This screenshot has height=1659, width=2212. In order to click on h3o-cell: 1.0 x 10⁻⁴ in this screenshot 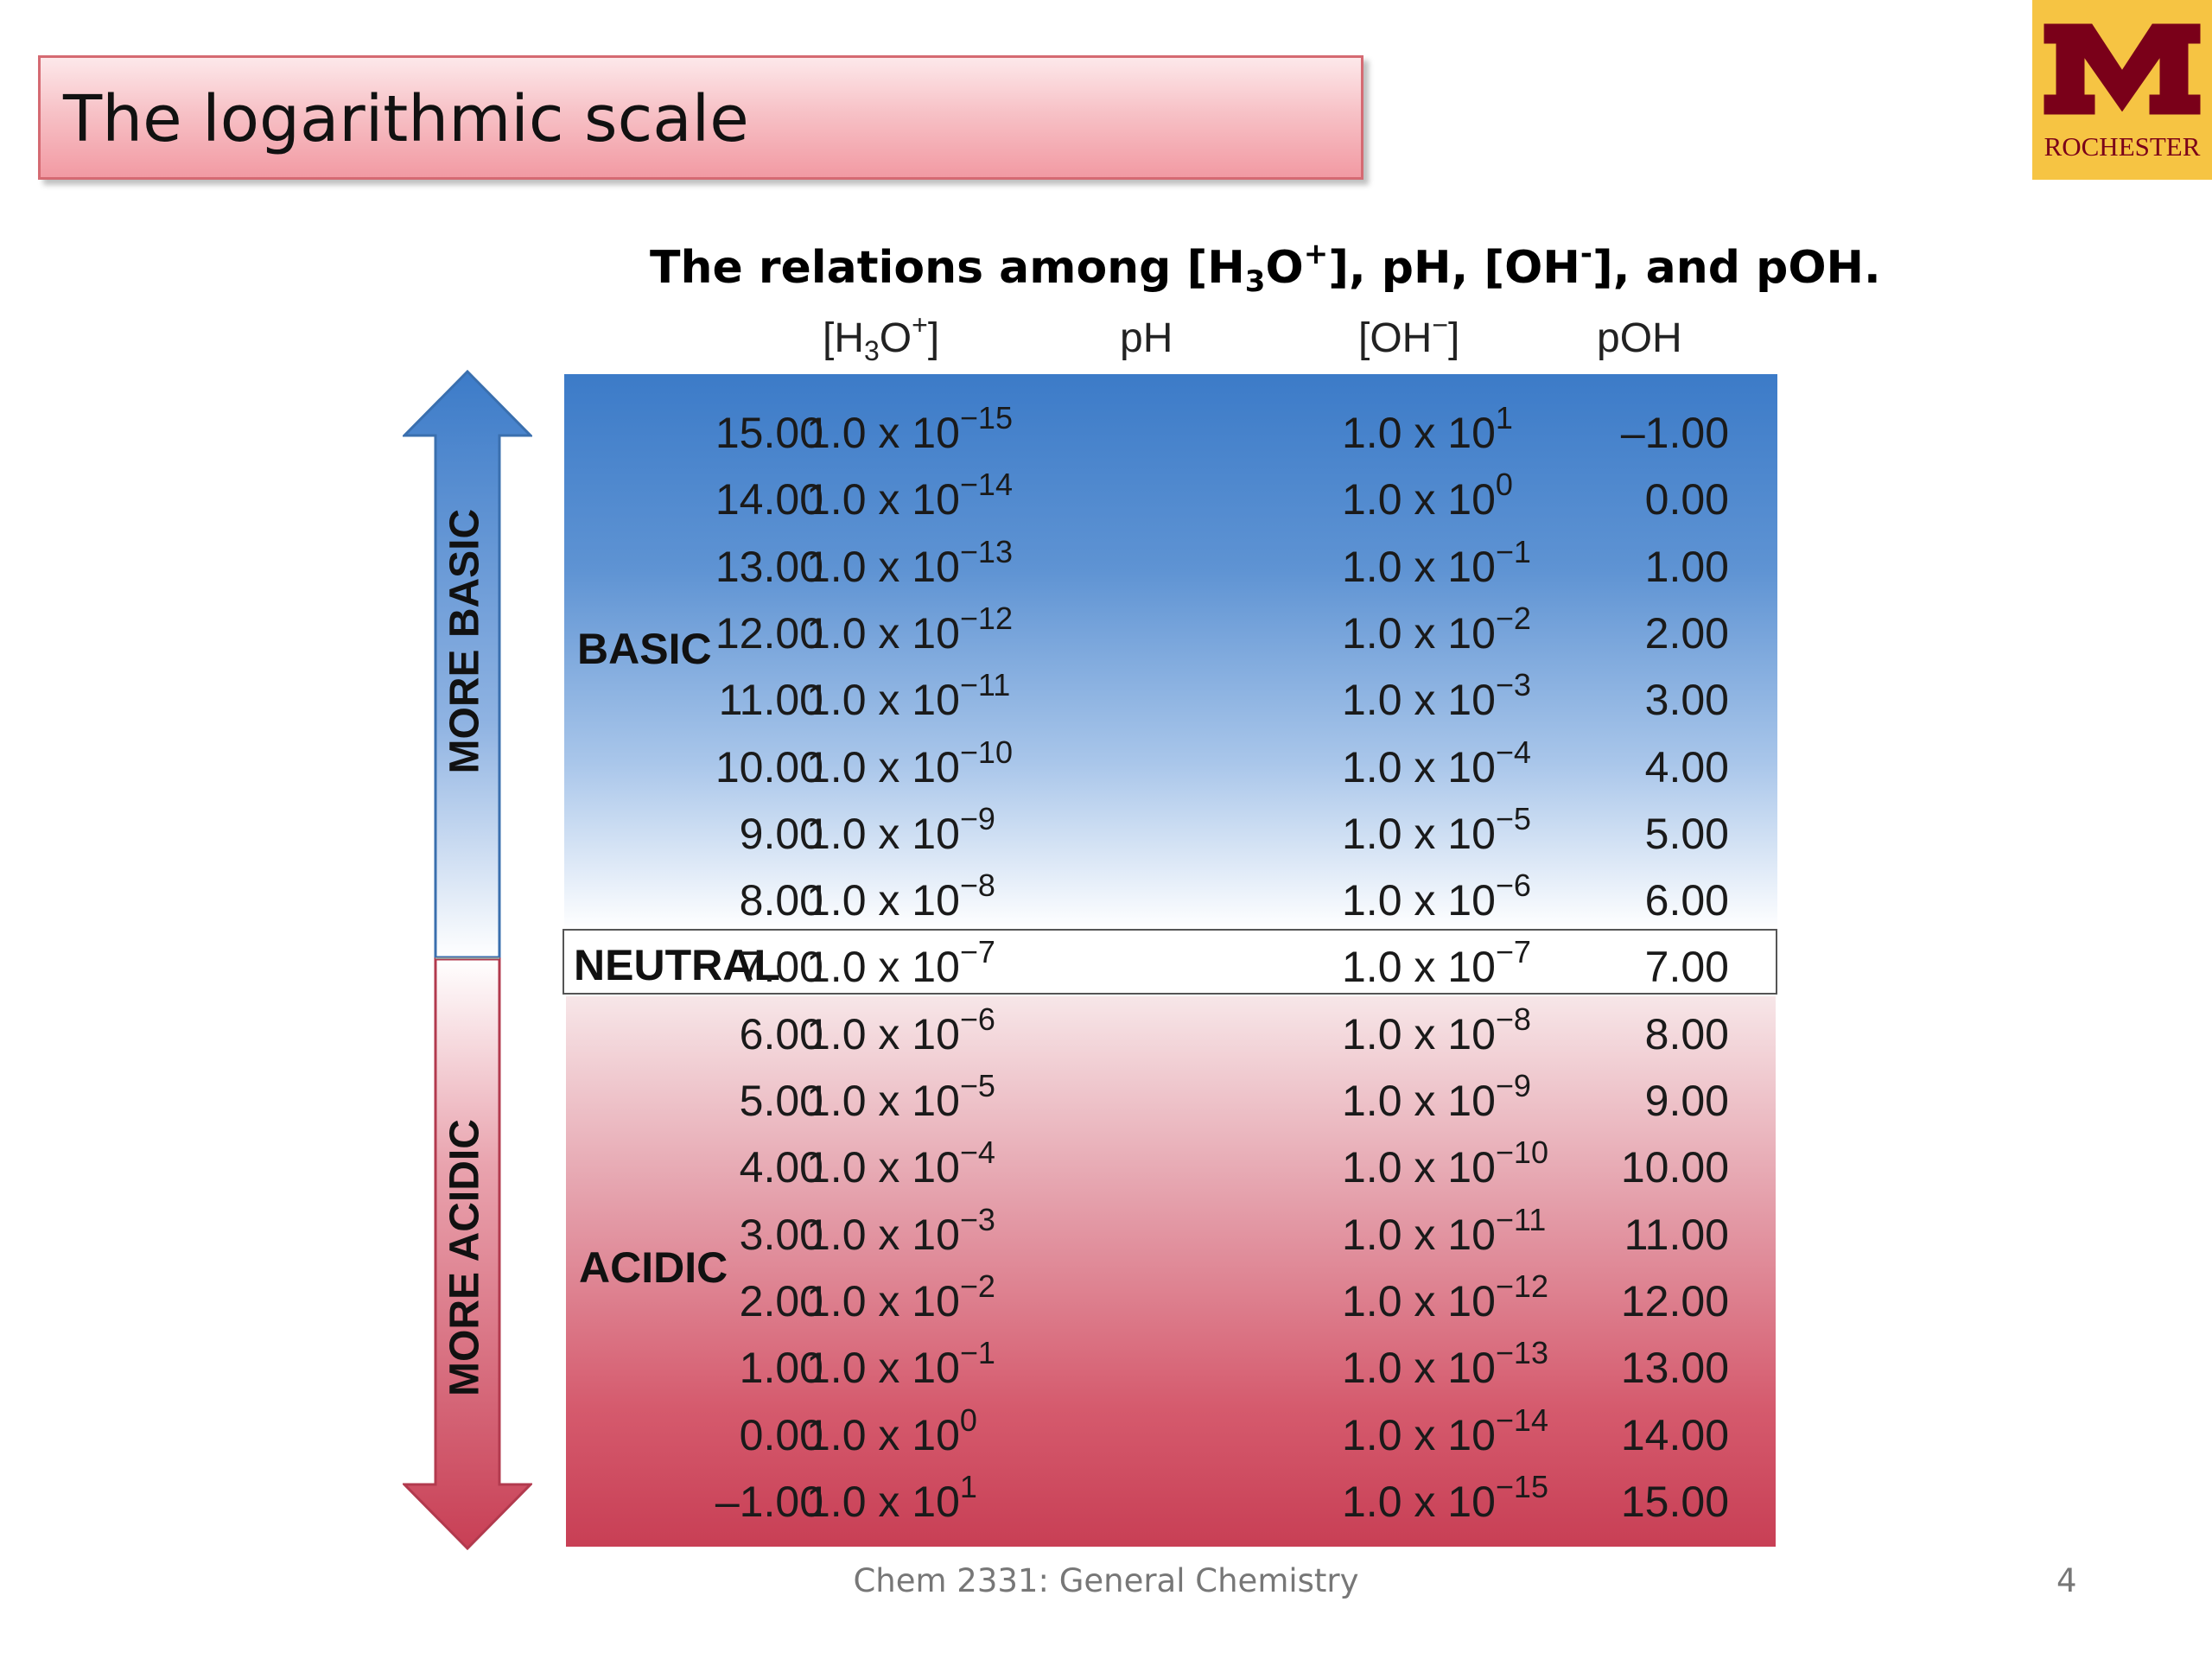, I will do `click(901, 1163)`.